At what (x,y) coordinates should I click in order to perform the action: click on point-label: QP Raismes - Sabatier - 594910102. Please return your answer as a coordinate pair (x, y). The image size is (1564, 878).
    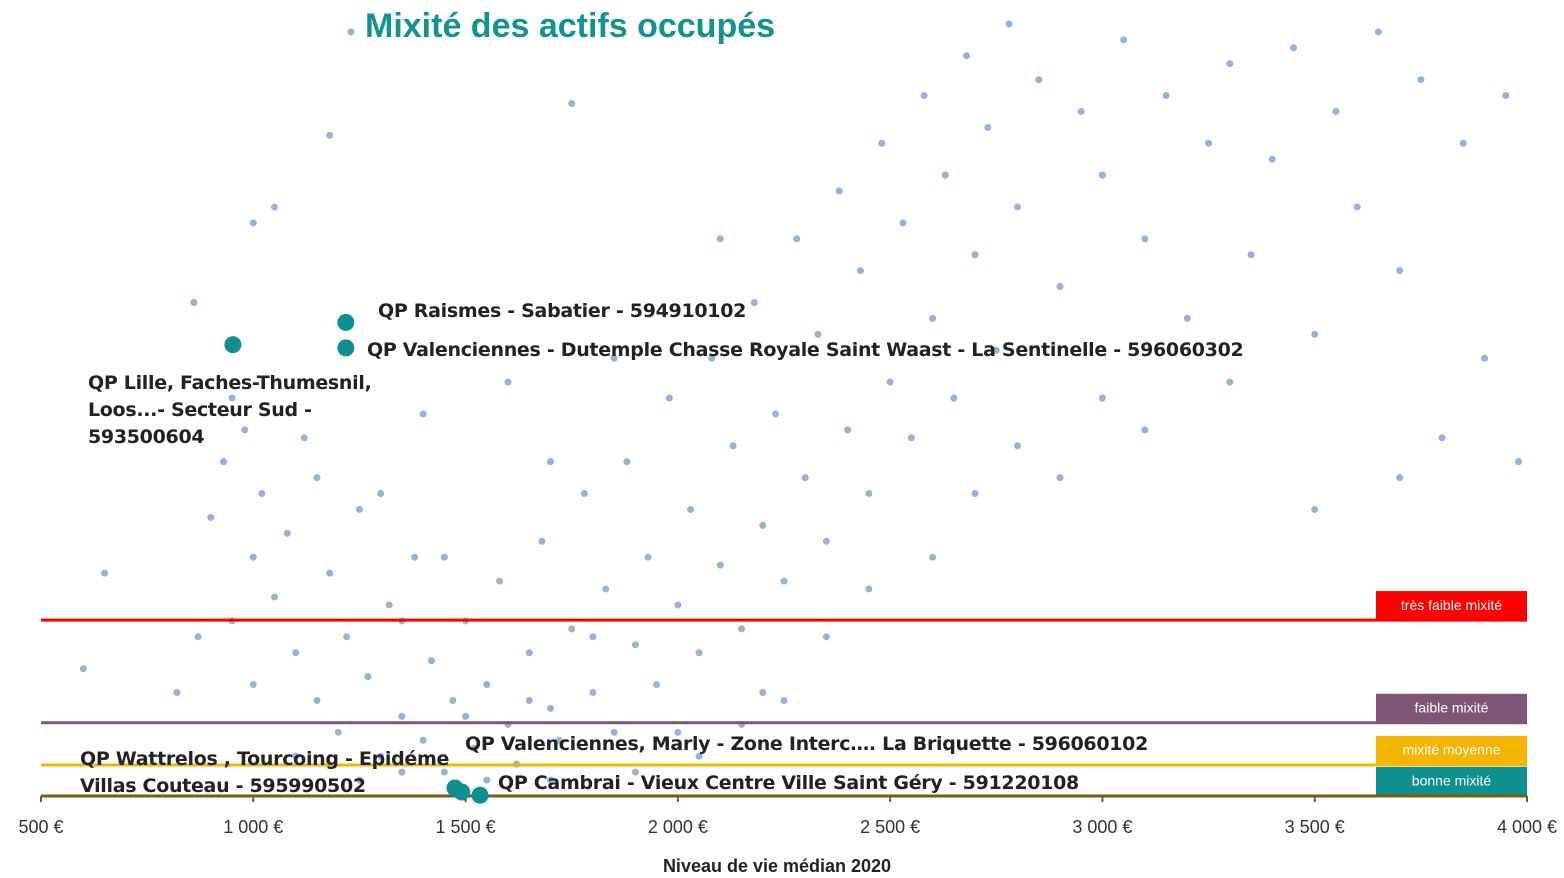
    Looking at the image, I should click on (562, 311).